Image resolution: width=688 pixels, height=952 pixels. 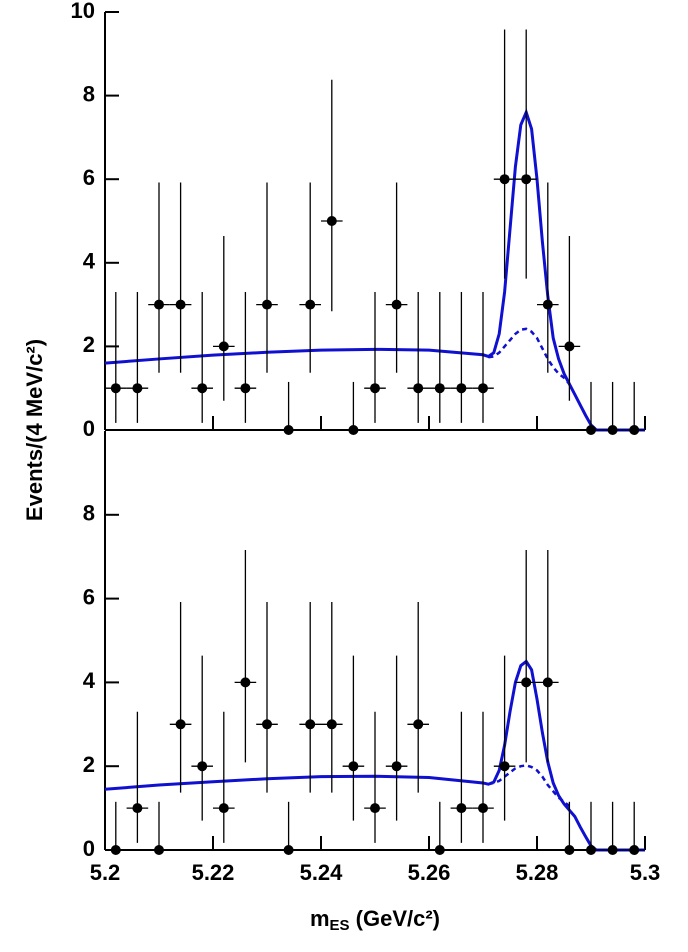 What do you see at coordinates (320, 918) in the screenshot?
I see `x-label-main: m` at bounding box center [320, 918].